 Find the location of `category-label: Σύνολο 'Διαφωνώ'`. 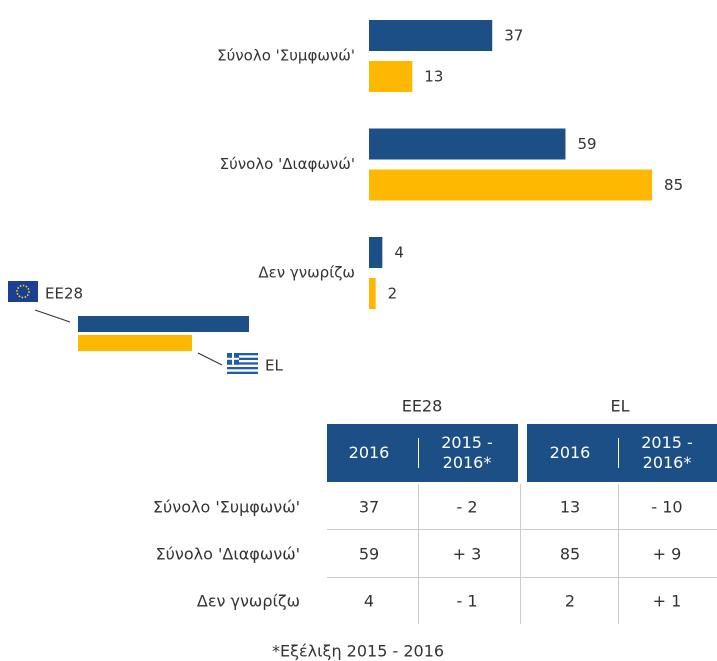

category-label: Σύνολο 'Διαφωνώ' is located at coordinates (287, 164).